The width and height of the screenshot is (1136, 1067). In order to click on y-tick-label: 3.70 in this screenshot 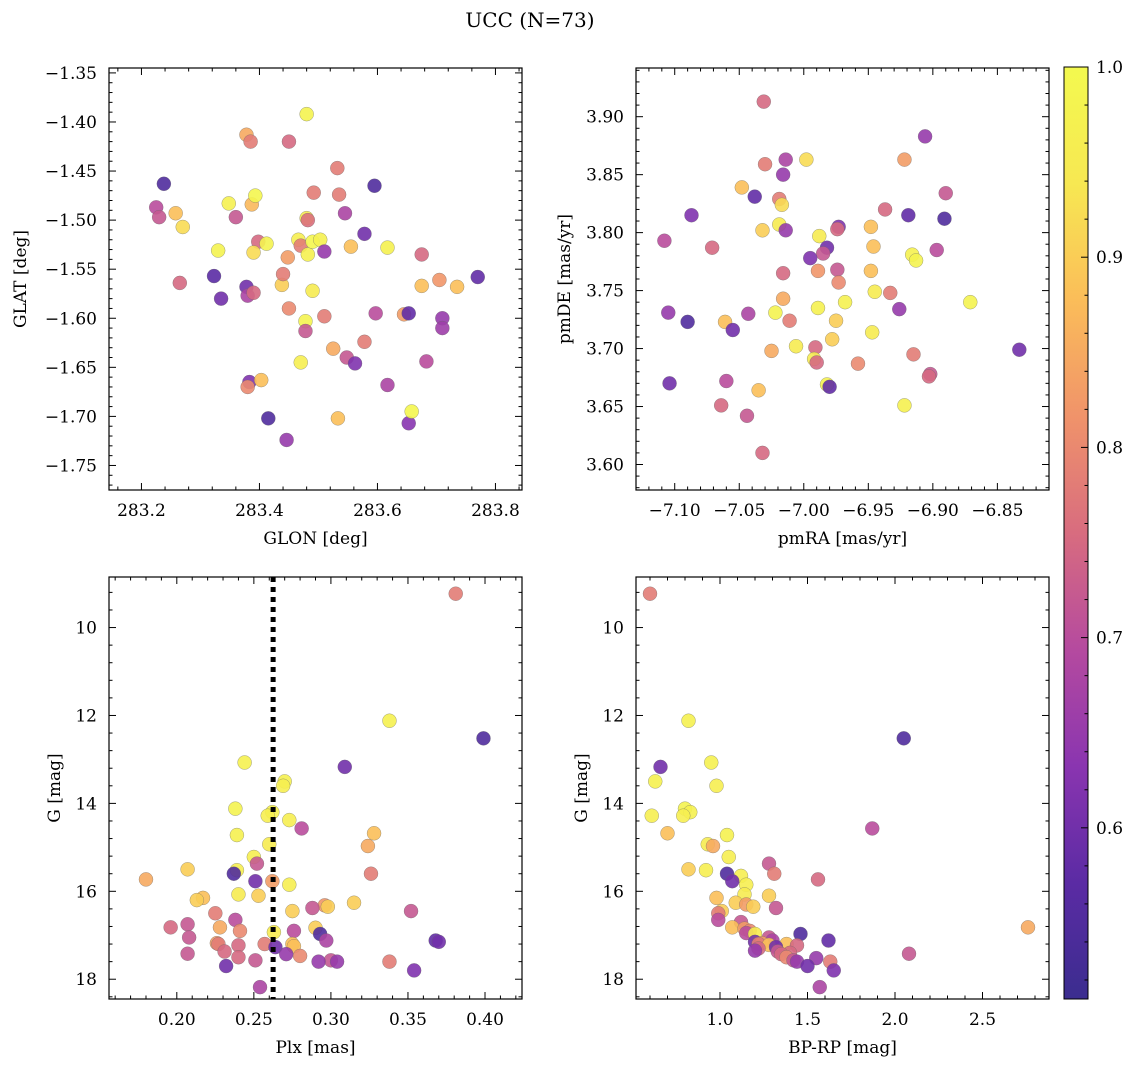, I will do `click(605, 350)`.